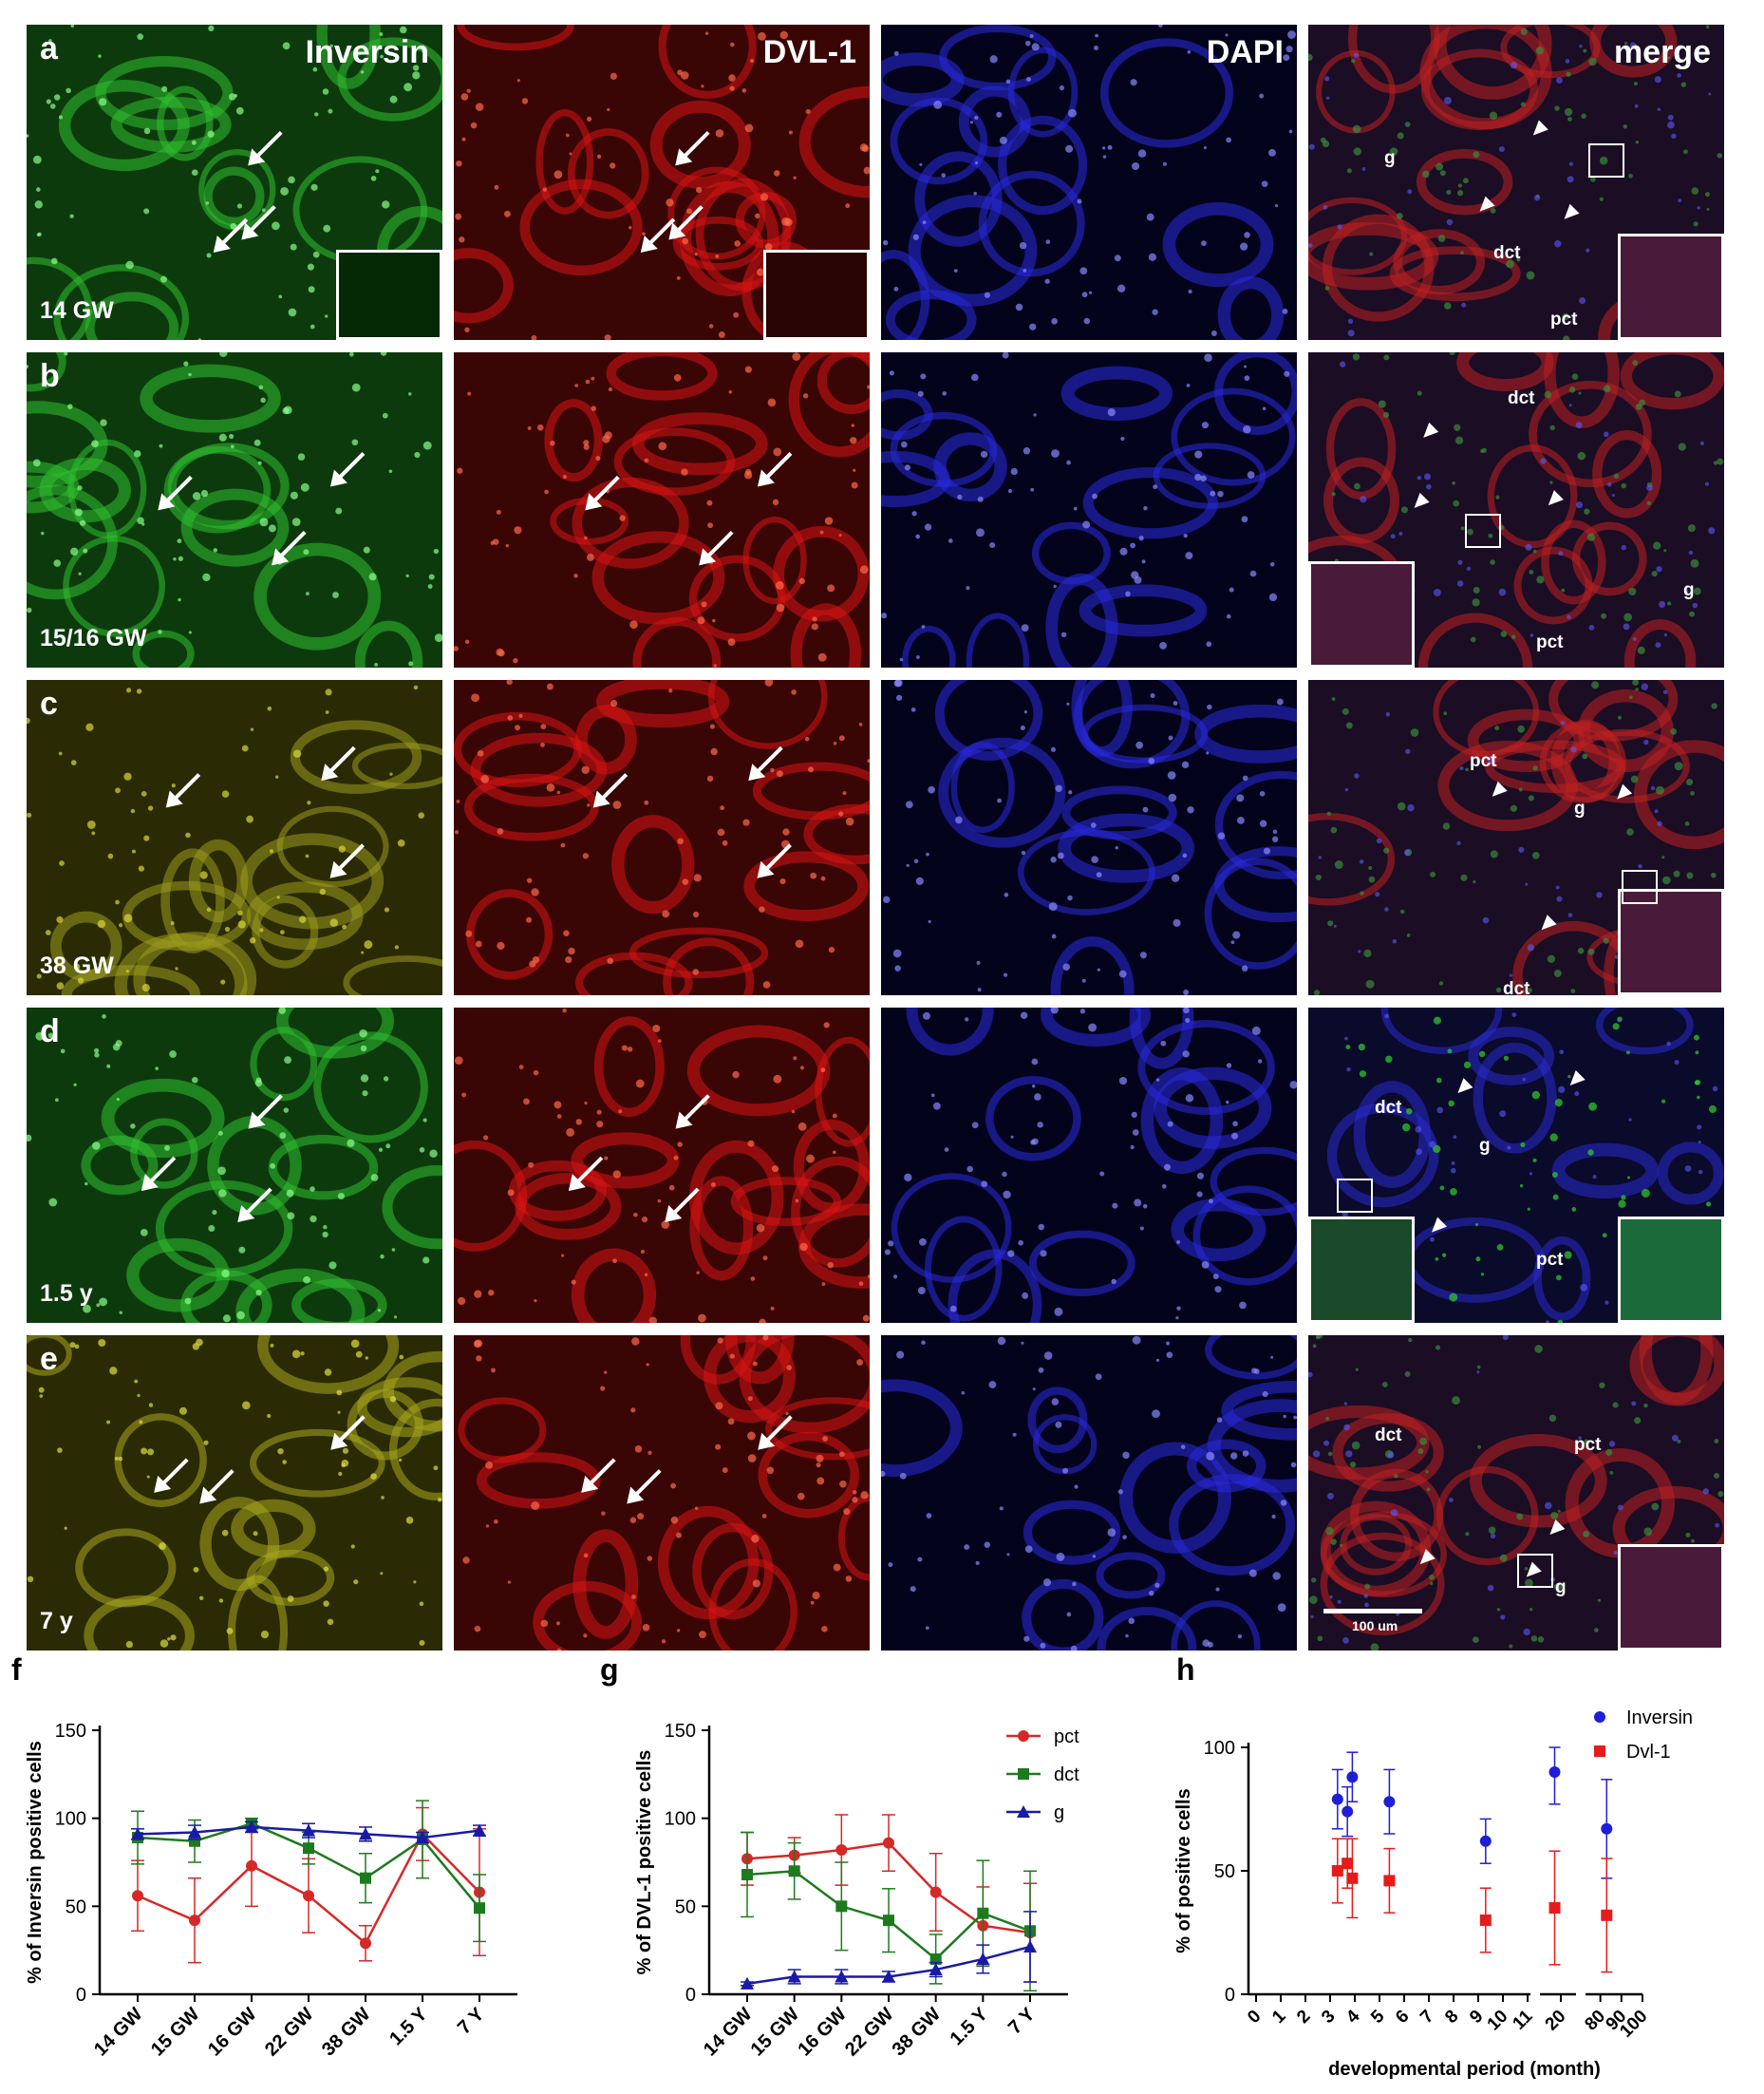  Describe the element at coordinates (1375, 1625) in the screenshot. I see `scale-bar-label: 100 um` at that location.